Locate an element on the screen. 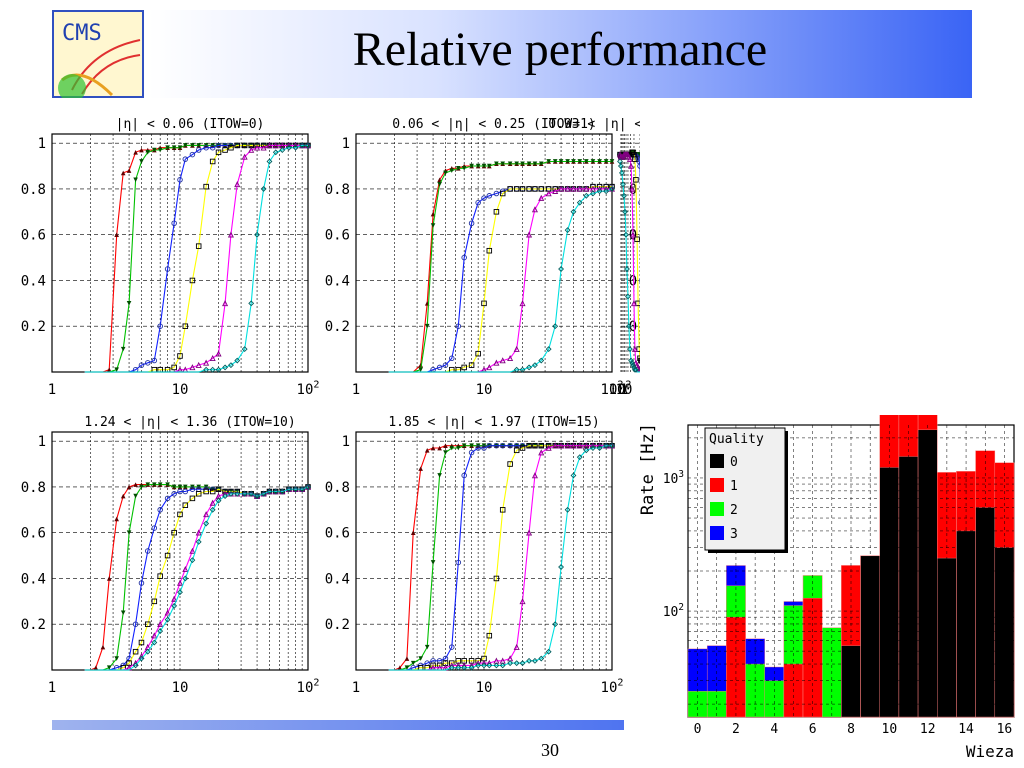  x-tick-label: 16 is located at coordinates (1005, 729).